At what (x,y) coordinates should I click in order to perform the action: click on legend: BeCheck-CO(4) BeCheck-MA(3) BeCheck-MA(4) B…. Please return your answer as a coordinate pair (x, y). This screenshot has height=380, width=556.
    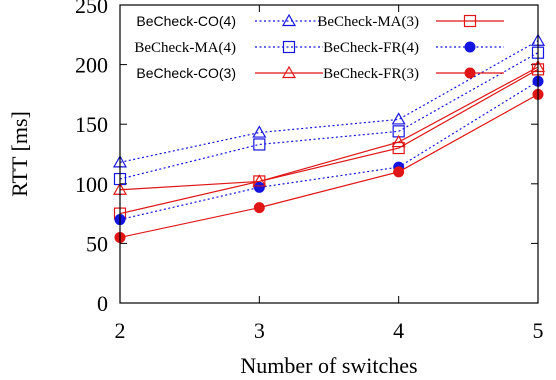
    Looking at the image, I should click on (319, 47).